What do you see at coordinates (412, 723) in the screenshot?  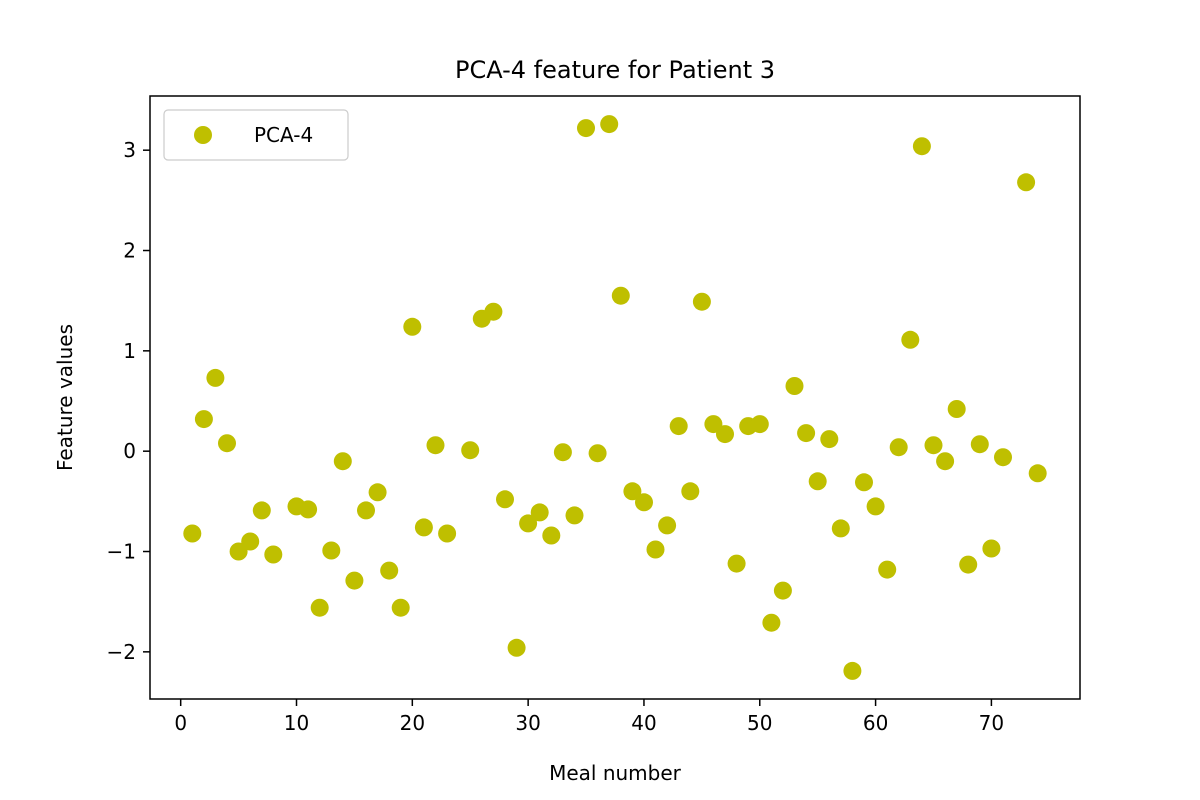 I see `x-tick-label: 20` at bounding box center [412, 723].